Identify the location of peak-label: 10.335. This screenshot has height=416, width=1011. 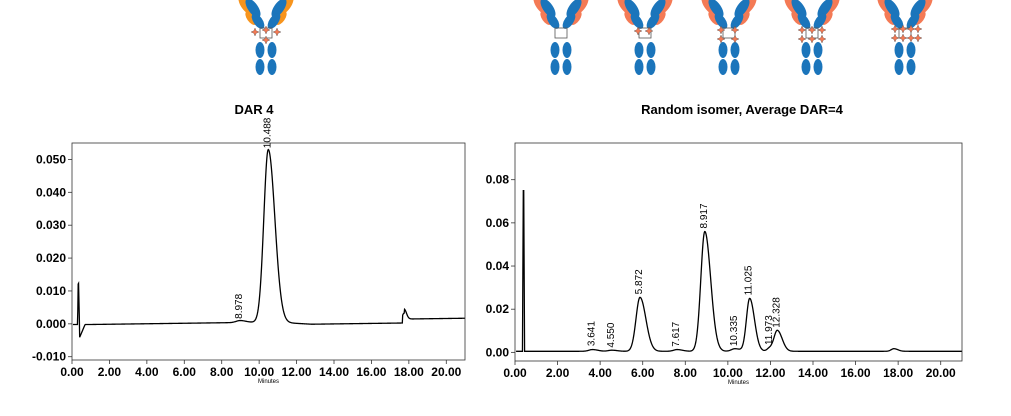
(734, 330).